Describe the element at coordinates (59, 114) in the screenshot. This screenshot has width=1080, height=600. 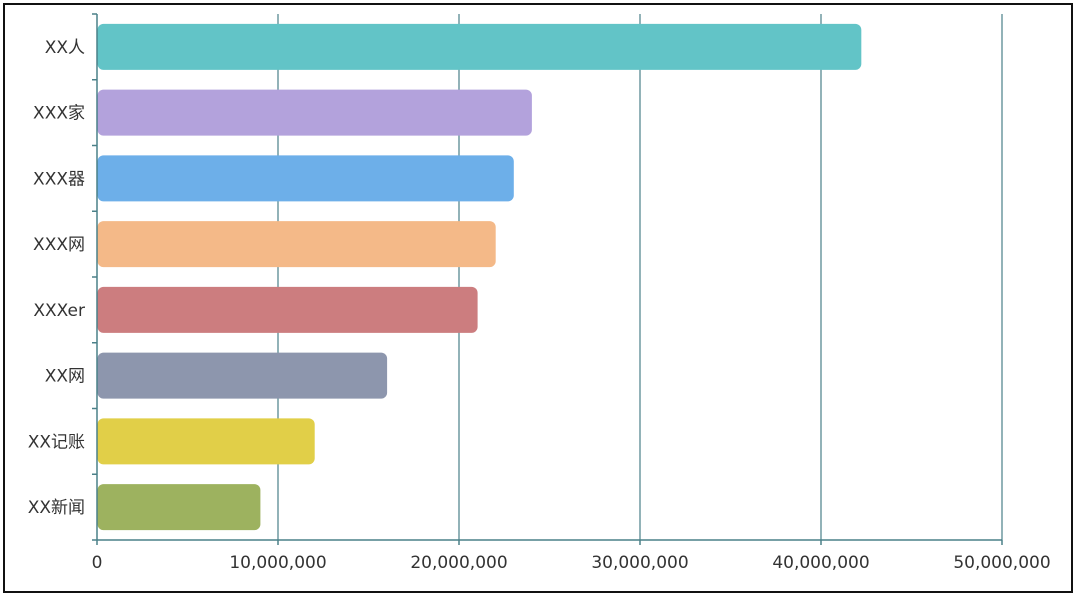
I see `category-label-2: XXX家` at that location.